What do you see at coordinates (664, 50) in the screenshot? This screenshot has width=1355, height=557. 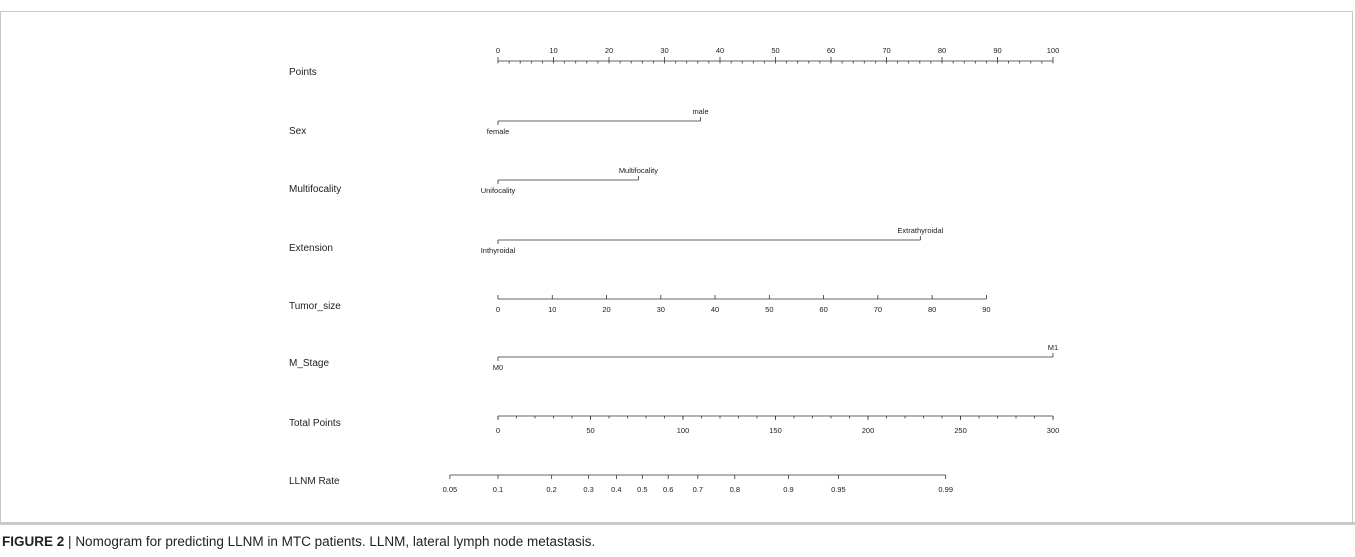 I see `tick-label-points: 30` at bounding box center [664, 50].